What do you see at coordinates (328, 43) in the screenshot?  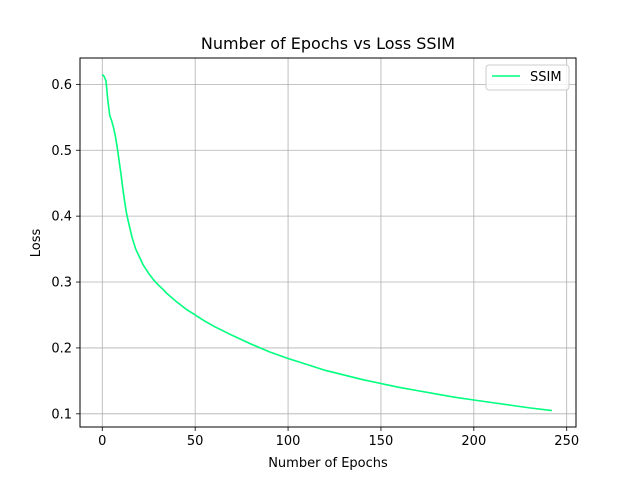 I see `chart-title: Number of Epochs vs Loss SSIM` at bounding box center [328, 43].